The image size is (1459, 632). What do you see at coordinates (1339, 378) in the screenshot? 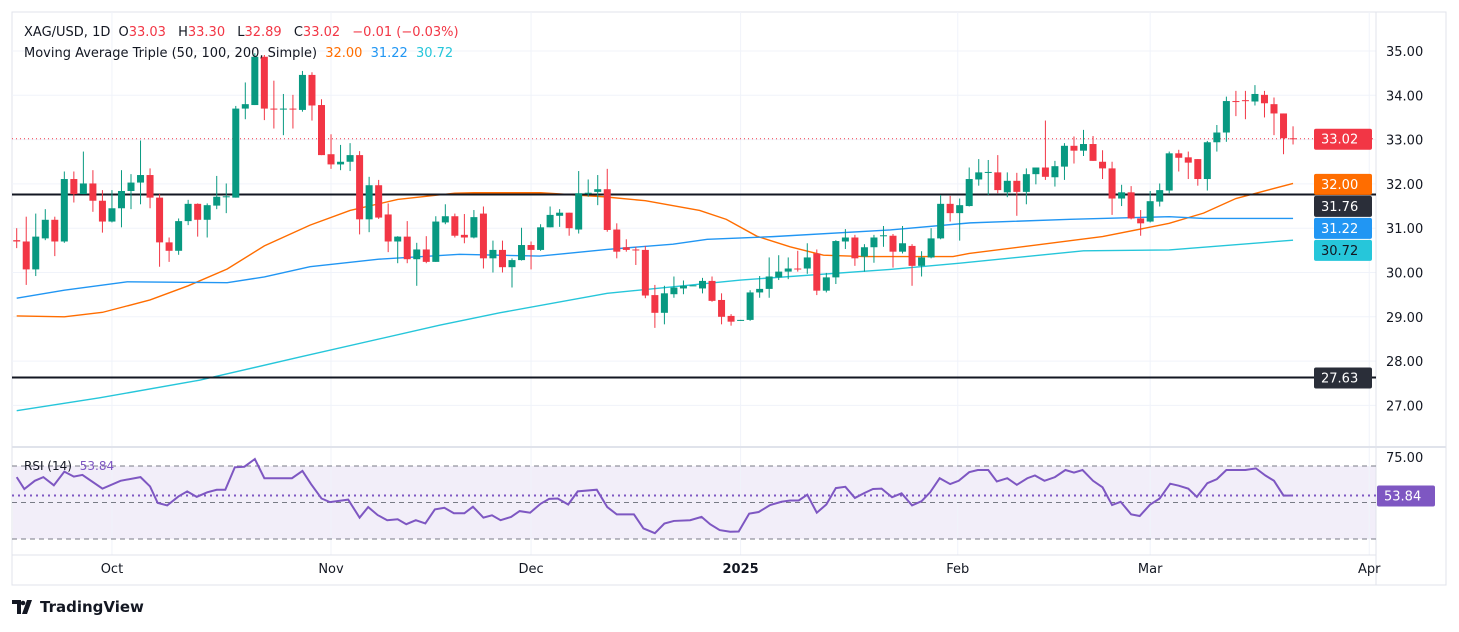
I see `price-label-text: 27.63` at bounding box center [1339, 378].